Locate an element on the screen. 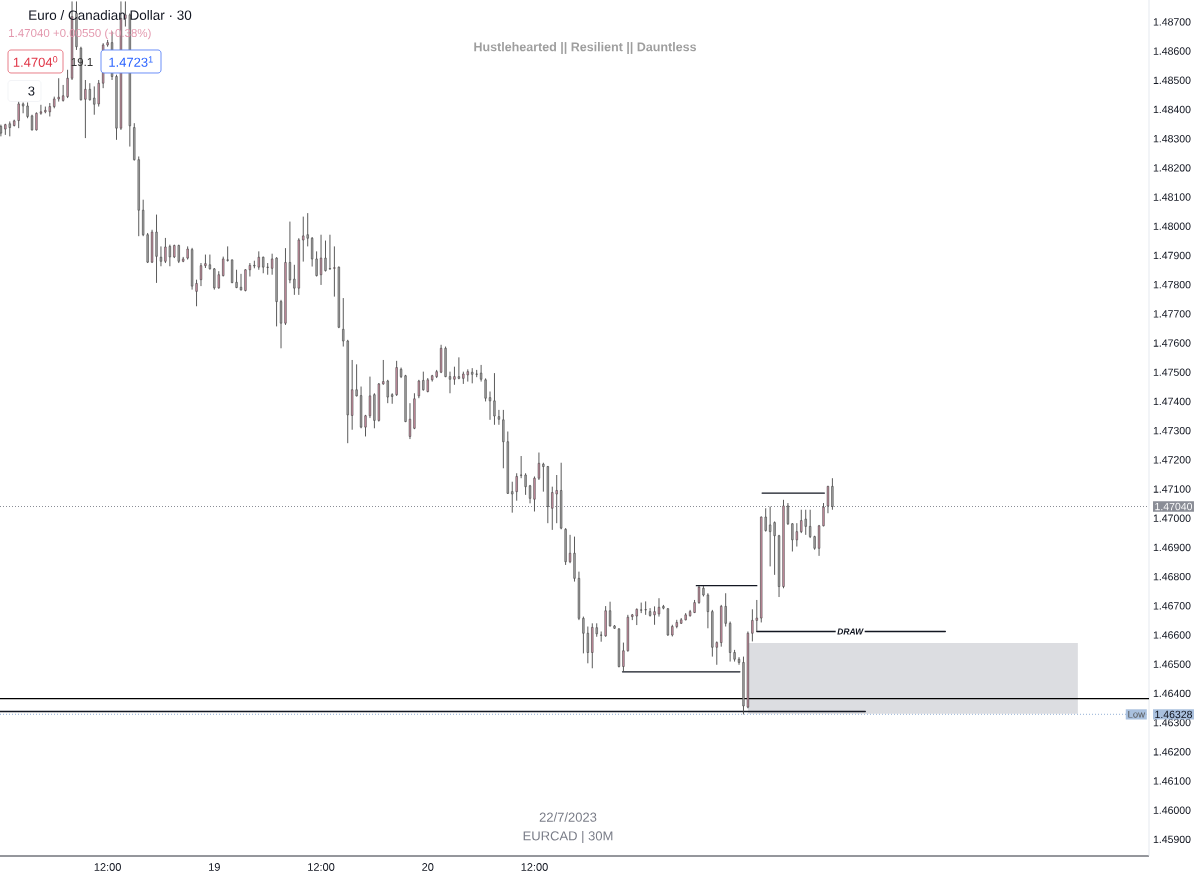  y-tick-label: 1.48000 is located at coordinates (1172, 226).